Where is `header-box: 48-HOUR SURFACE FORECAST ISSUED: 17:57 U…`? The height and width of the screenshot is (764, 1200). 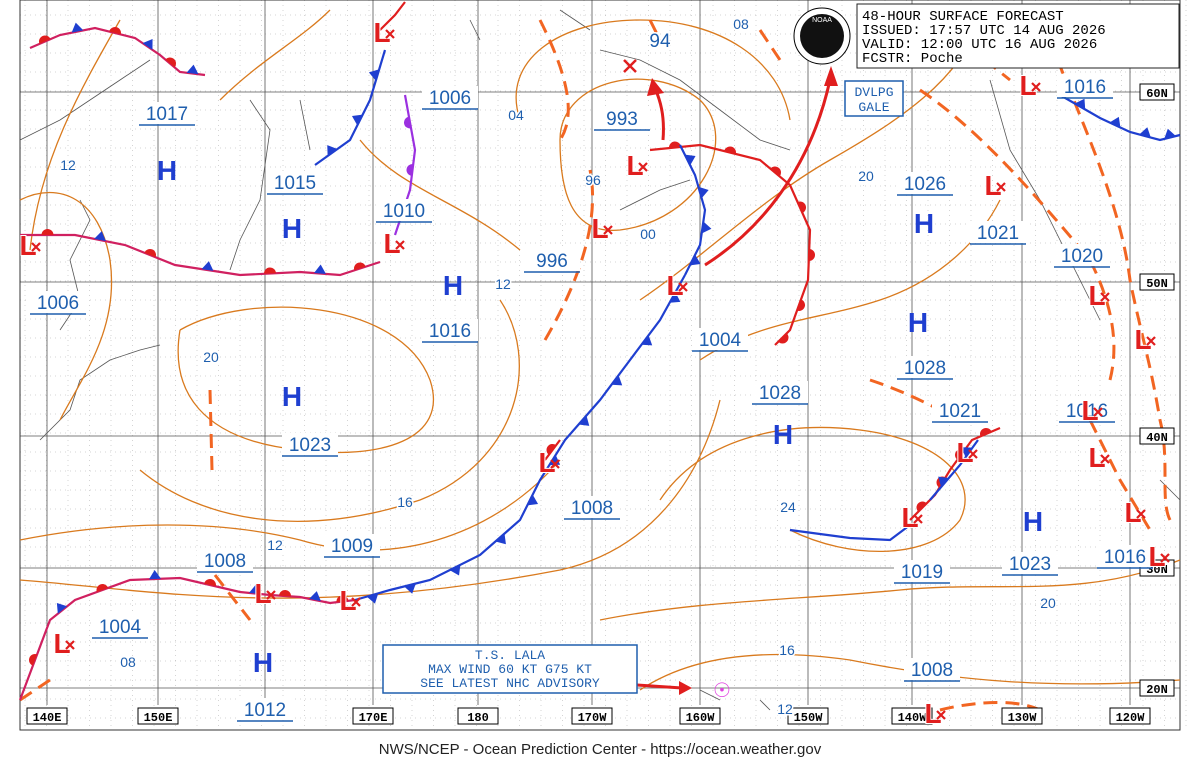
header-box: 48-HOUR SURFACE FORECAST ISSUED: 17:57 U… is located at coordinates (986, 36).